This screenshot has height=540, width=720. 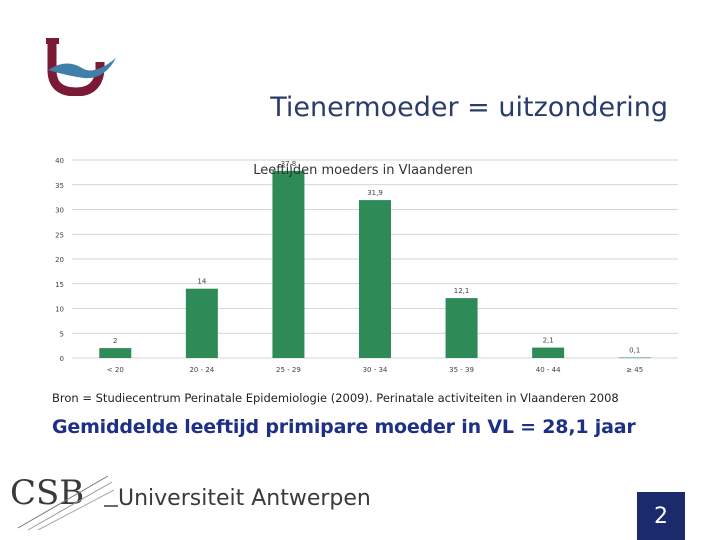 I want to click on y-tick-label: 40, so click(x=59, y=161).